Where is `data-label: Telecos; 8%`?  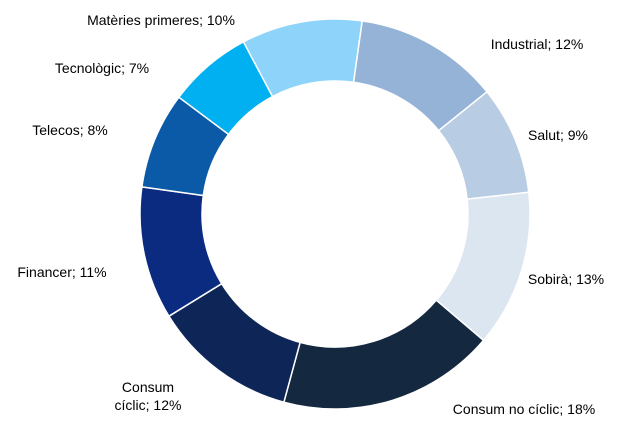 data-label: Telecos; 8% is located at coordinates (70, 130).